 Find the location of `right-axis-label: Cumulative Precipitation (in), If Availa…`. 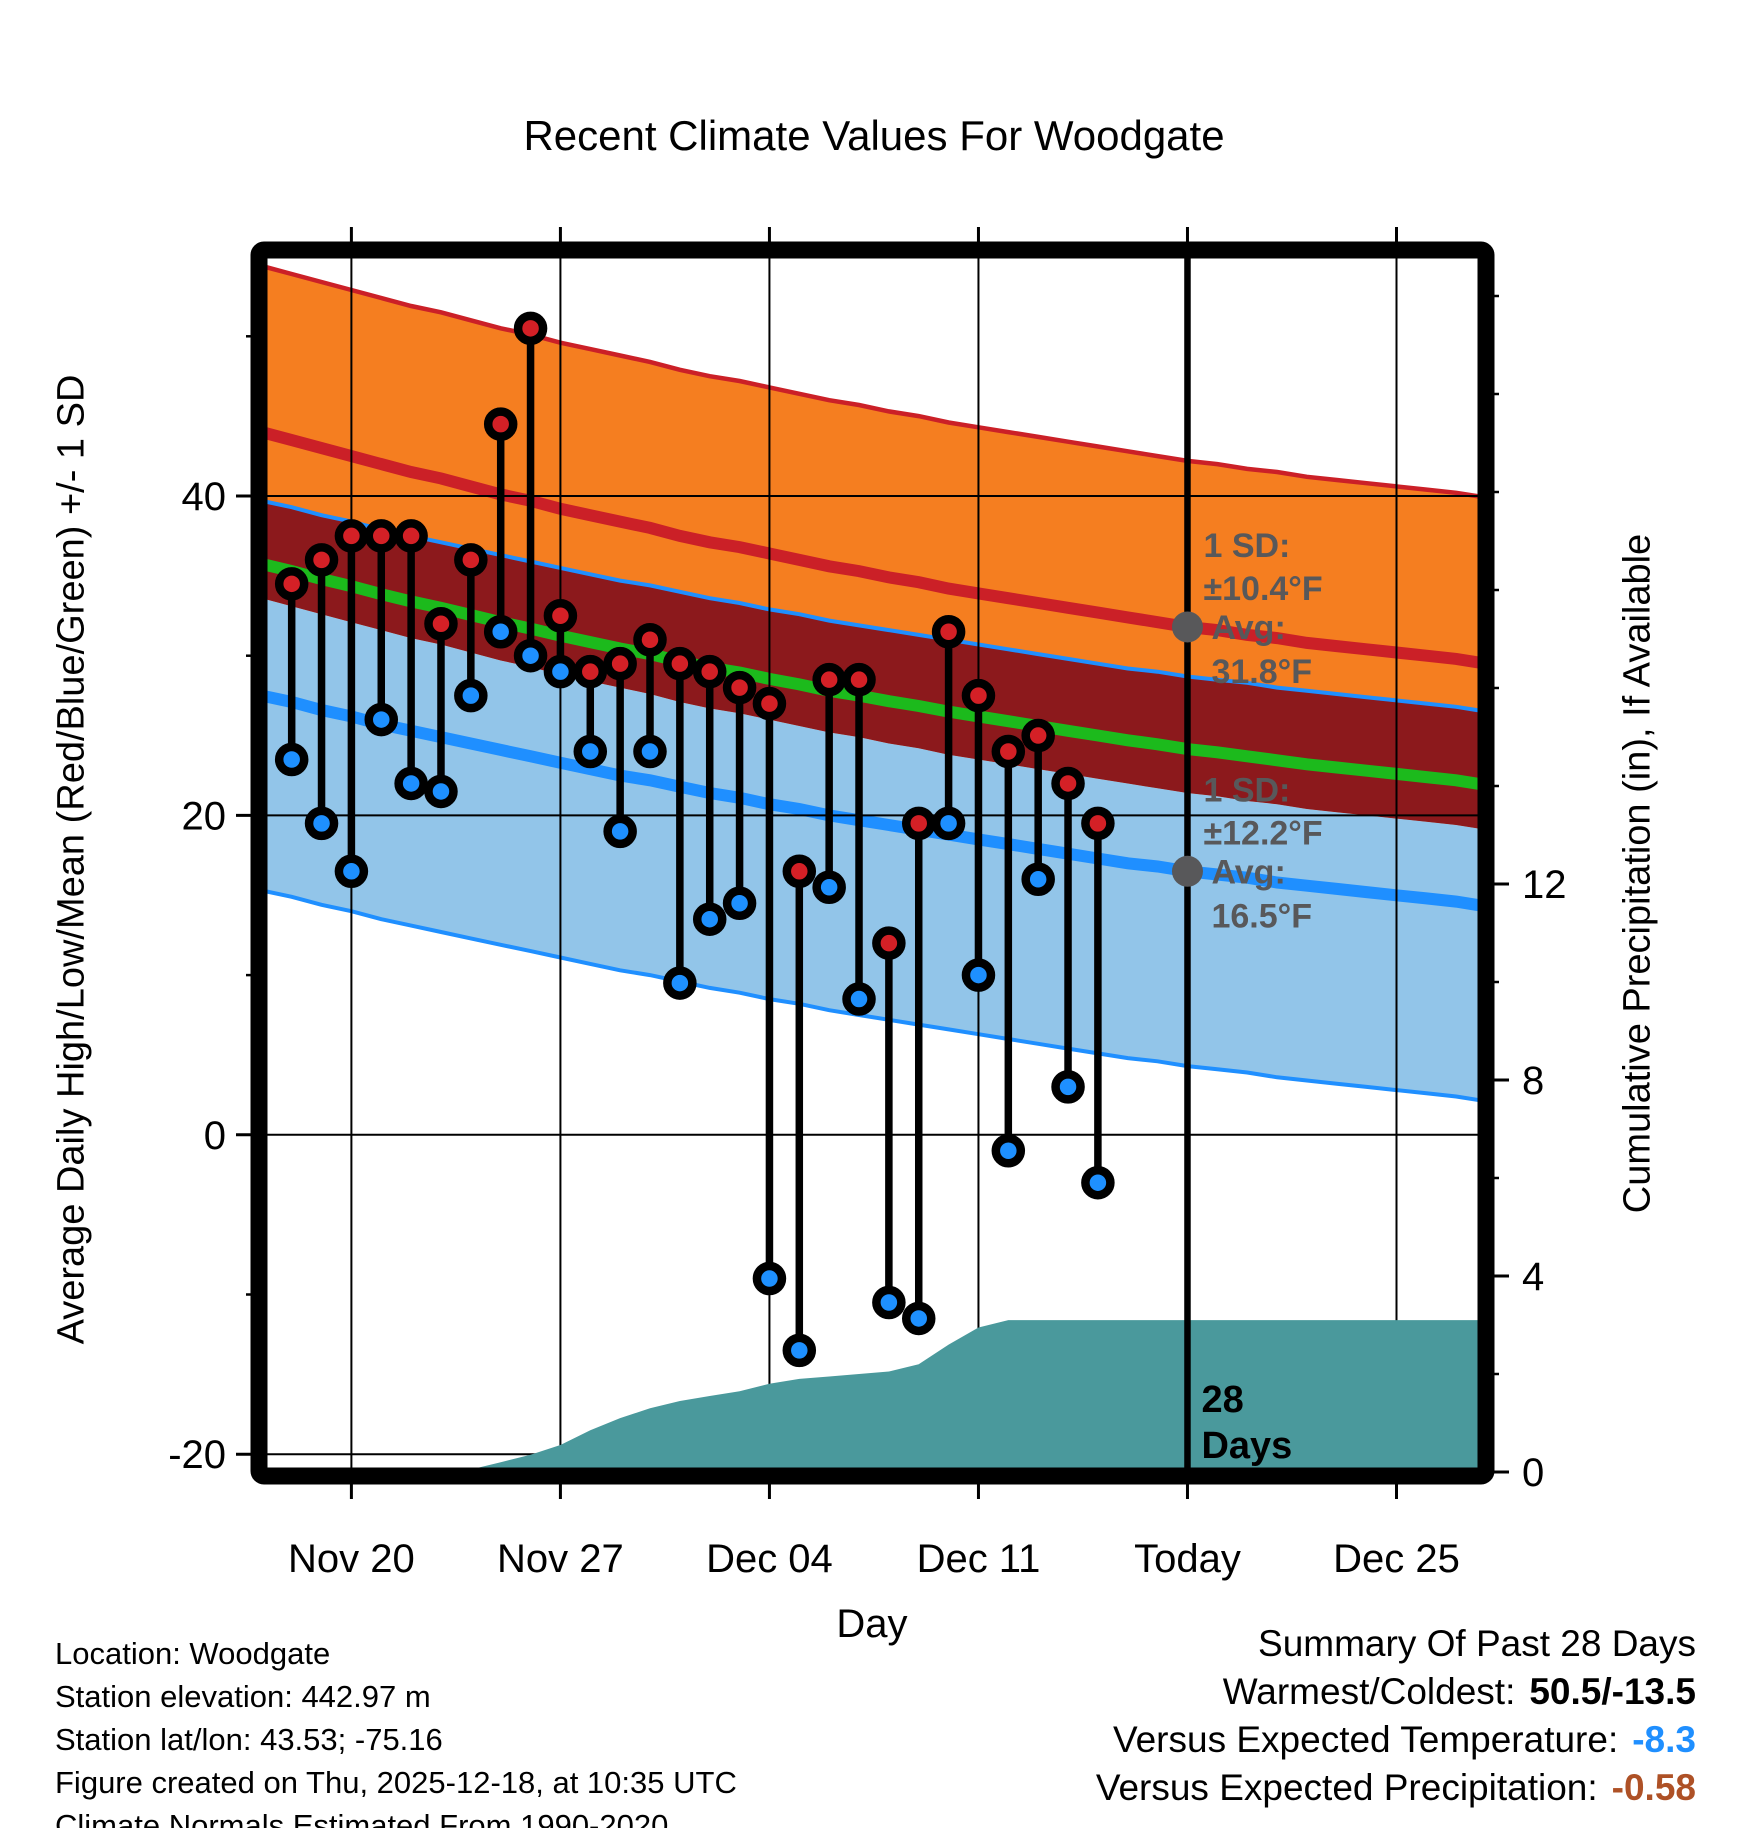

right-axis-label: Cumulative Precipitation (in), If Availa… is located at coordinates (1637, 873).